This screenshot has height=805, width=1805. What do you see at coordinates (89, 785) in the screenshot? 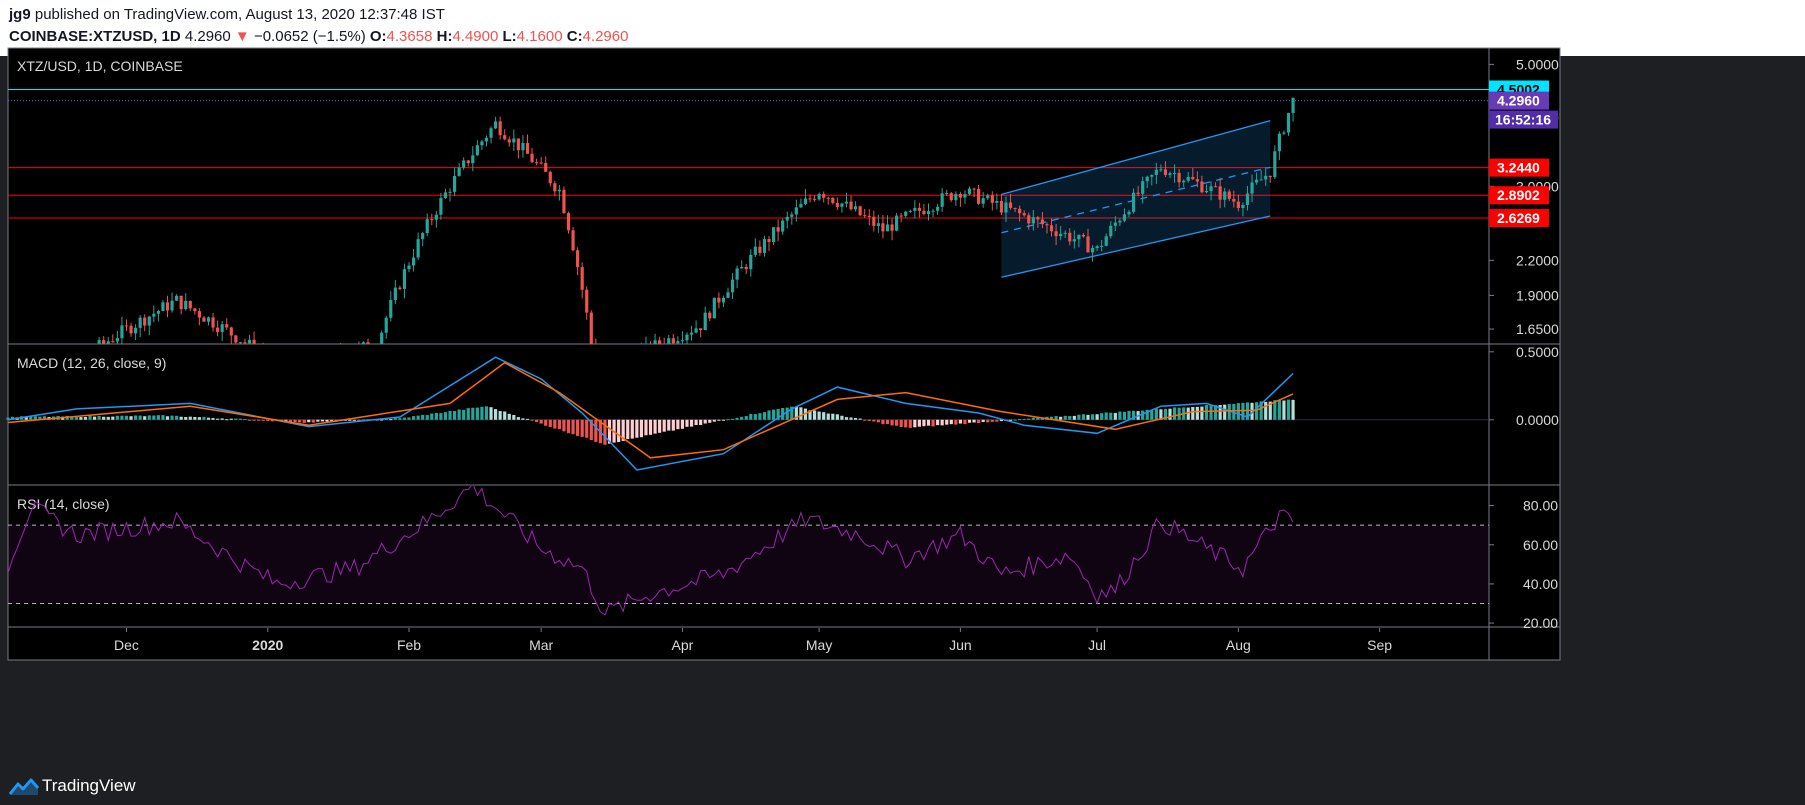
I see `footer-brand: TradingView` at bounding box center [89, 785].